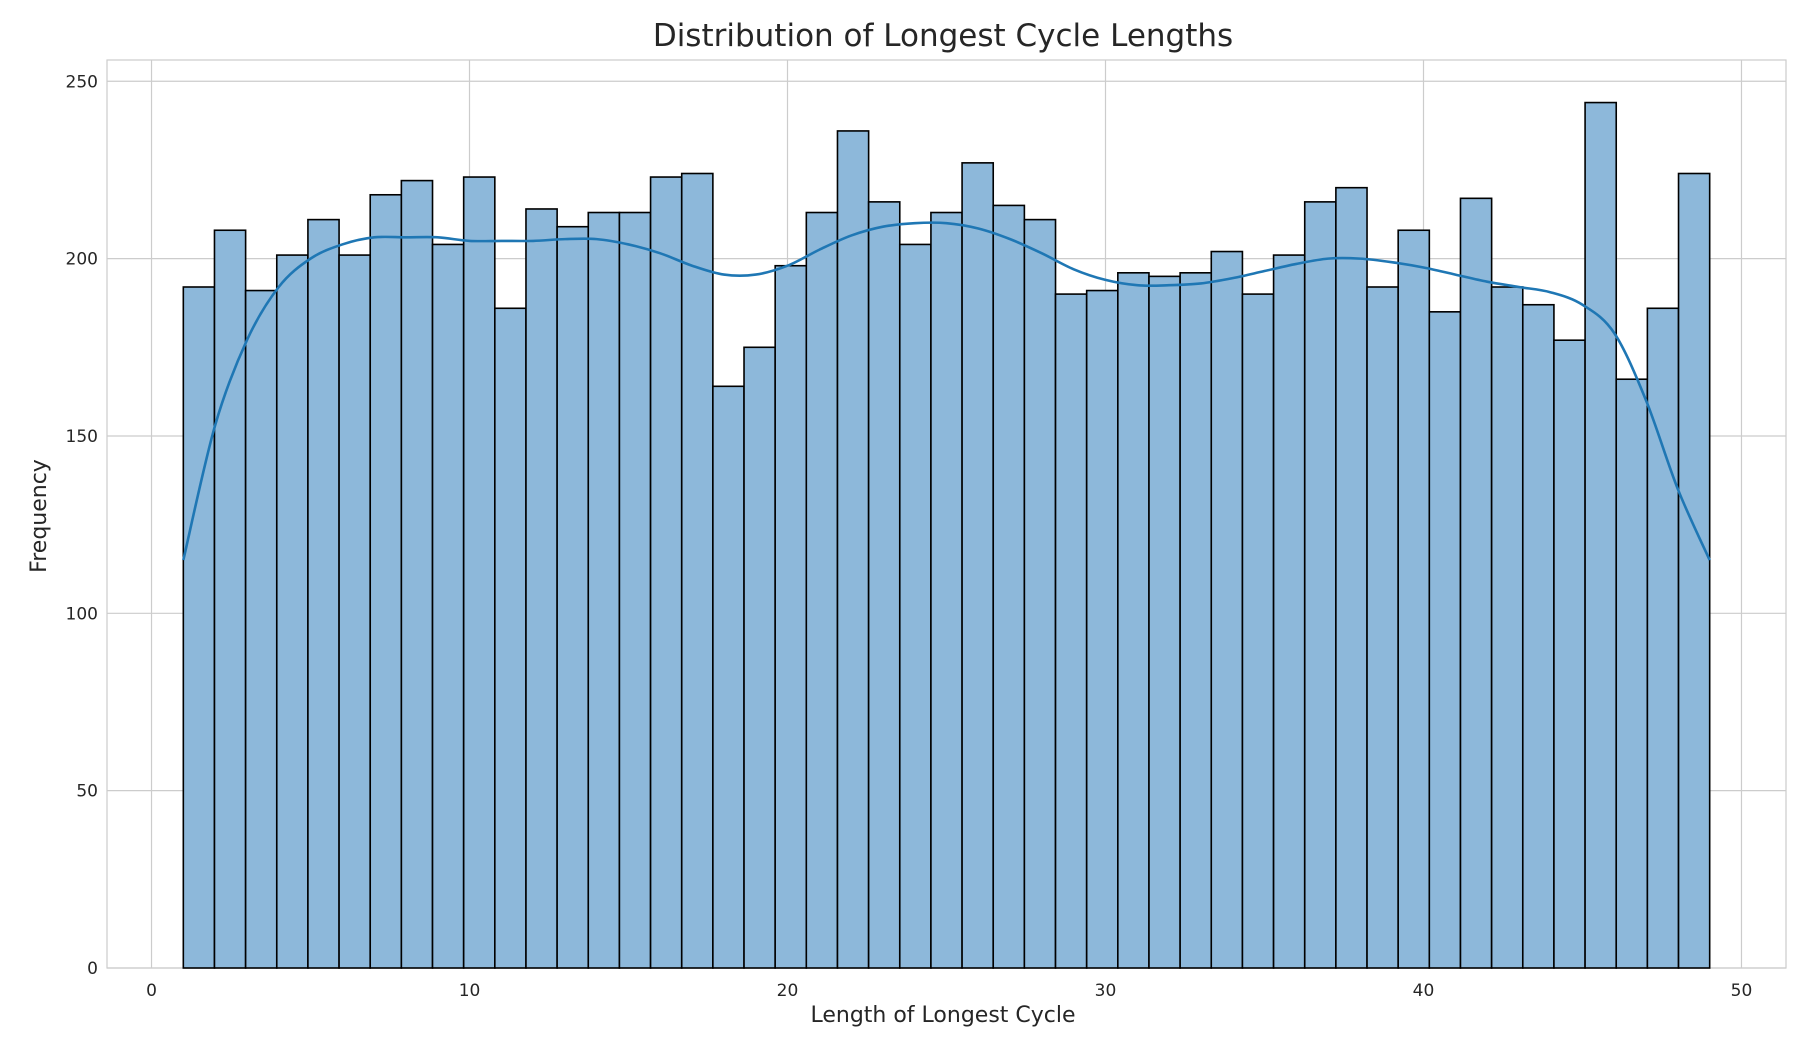 The image size is (1800, 1050). I want to click on x-tick-label-30: 30, so click(1106, 991).